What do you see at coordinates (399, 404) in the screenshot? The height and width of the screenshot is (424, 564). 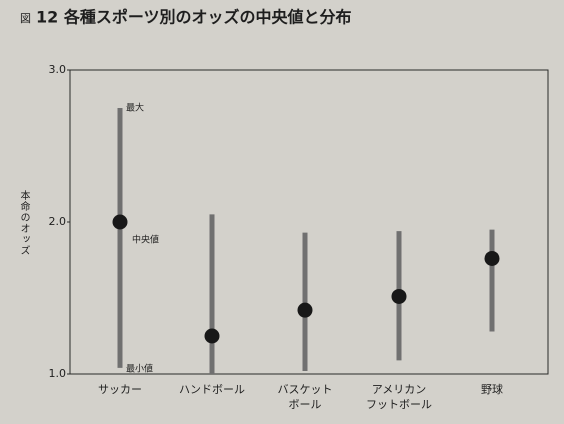 I see `x-tick-label: フットボール` at bounding box center [399, 404].